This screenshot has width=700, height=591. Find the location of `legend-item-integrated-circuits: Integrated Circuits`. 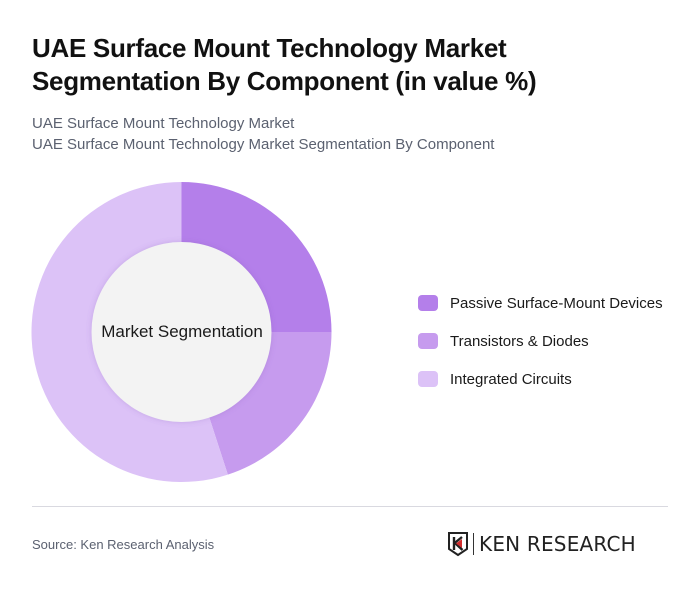

legend-item-integrated-circuits: Integrated Circuits is located at coordinates (540, 379).